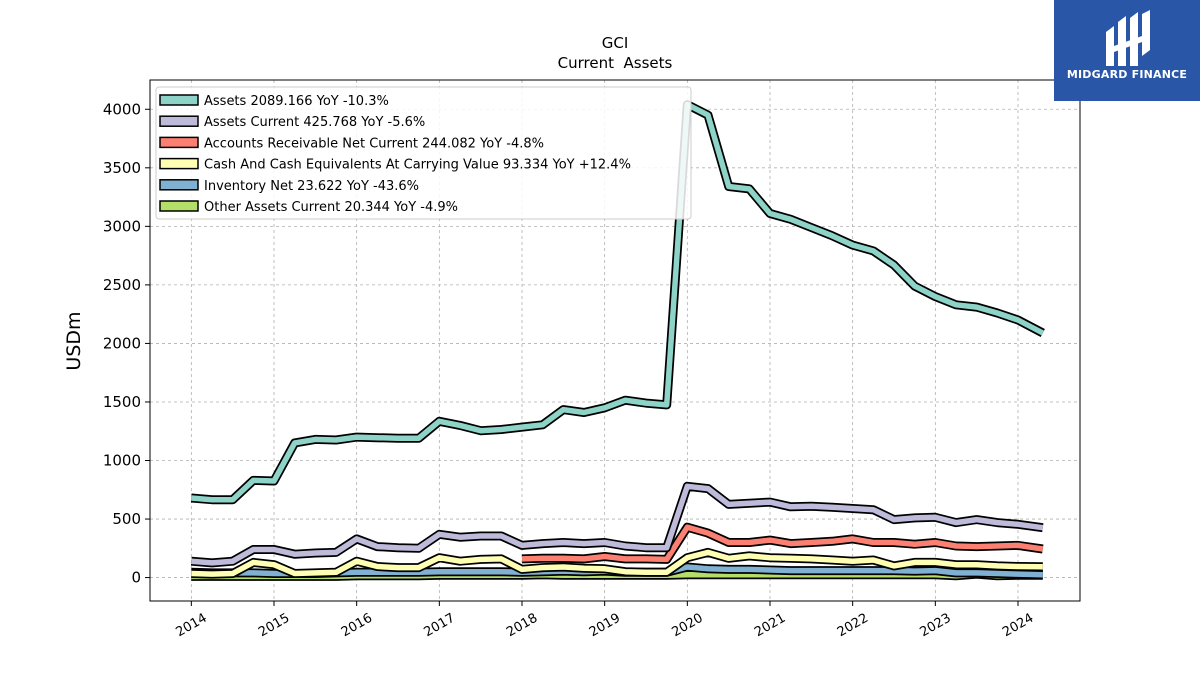  What do you see at coordinates (274, 626) in the screenshot?
I see `x-tick-label: 2015` at bounding box center [274, 626].